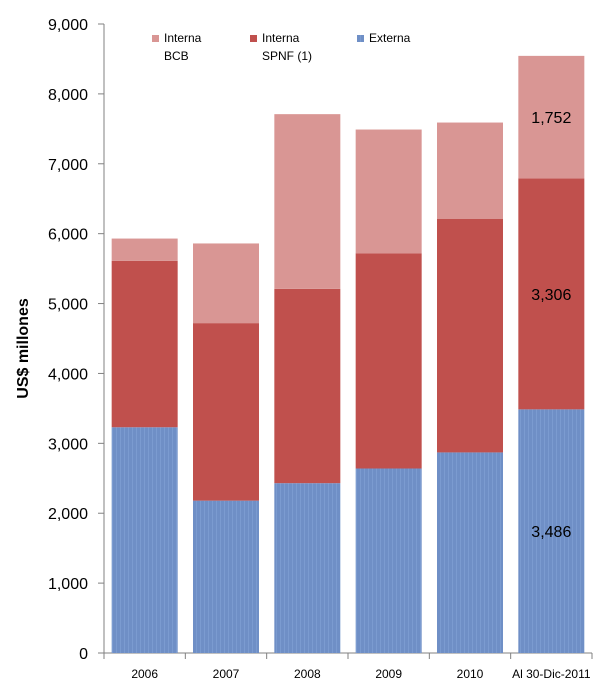  Describe the element at coordinates (388, 674) in the screenshot. I see `x-tick-label: 2009` at that location.